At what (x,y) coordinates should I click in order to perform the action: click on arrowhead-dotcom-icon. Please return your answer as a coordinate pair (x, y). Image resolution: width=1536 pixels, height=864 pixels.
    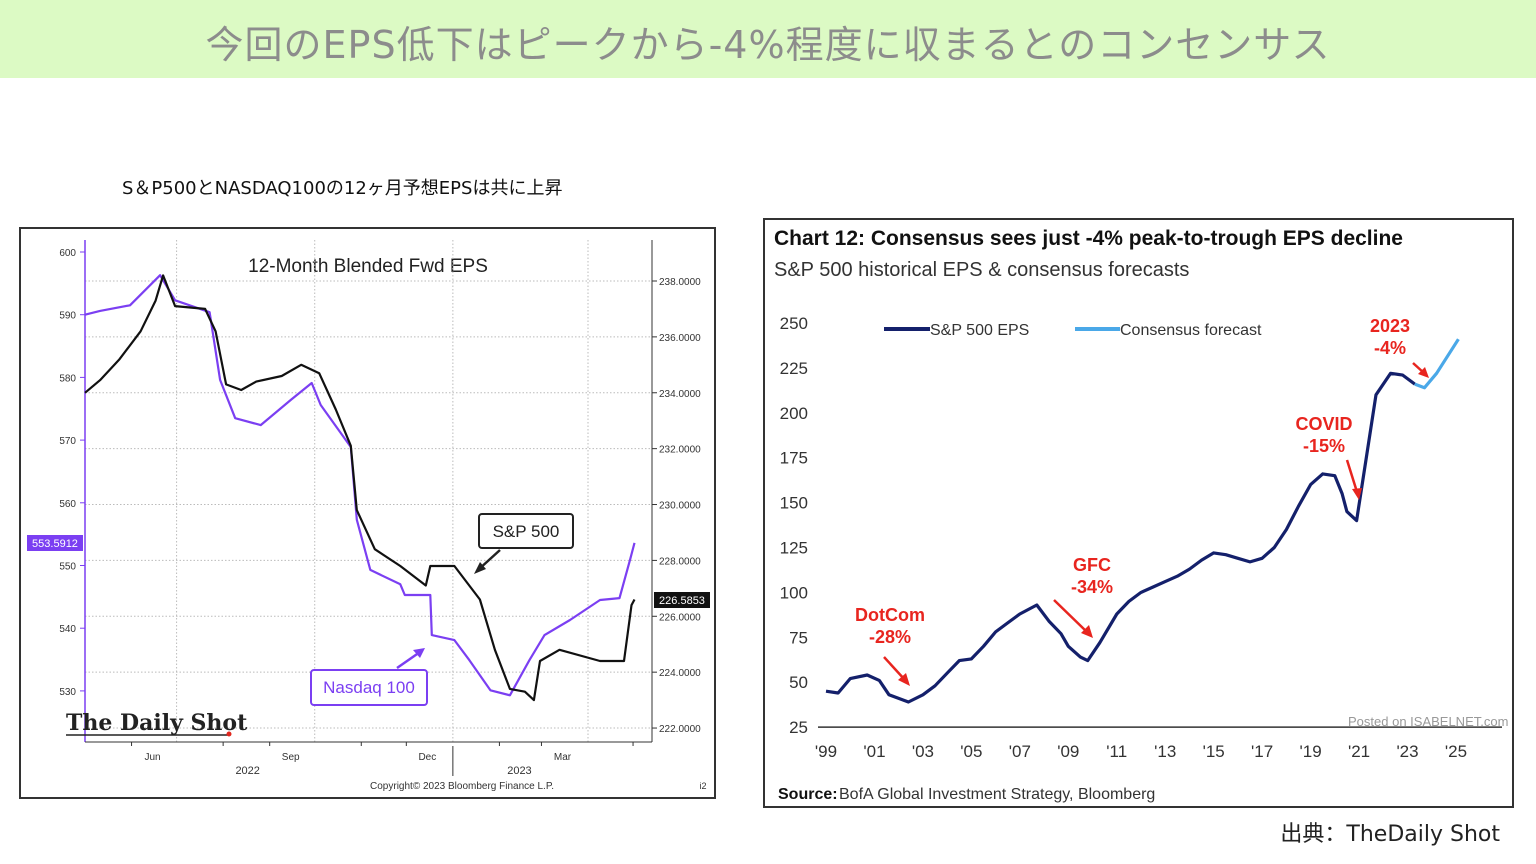
    Looking at the image, I should click on (904, 679).